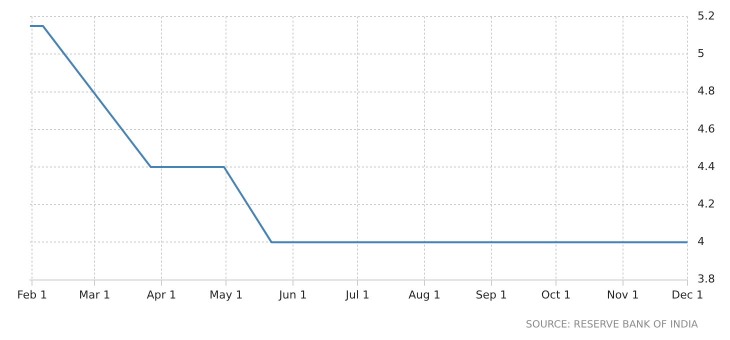  Describe the element at coordinates (161, 295) in the screenshot. I see `x-tick-label: Apr 1` at that location.